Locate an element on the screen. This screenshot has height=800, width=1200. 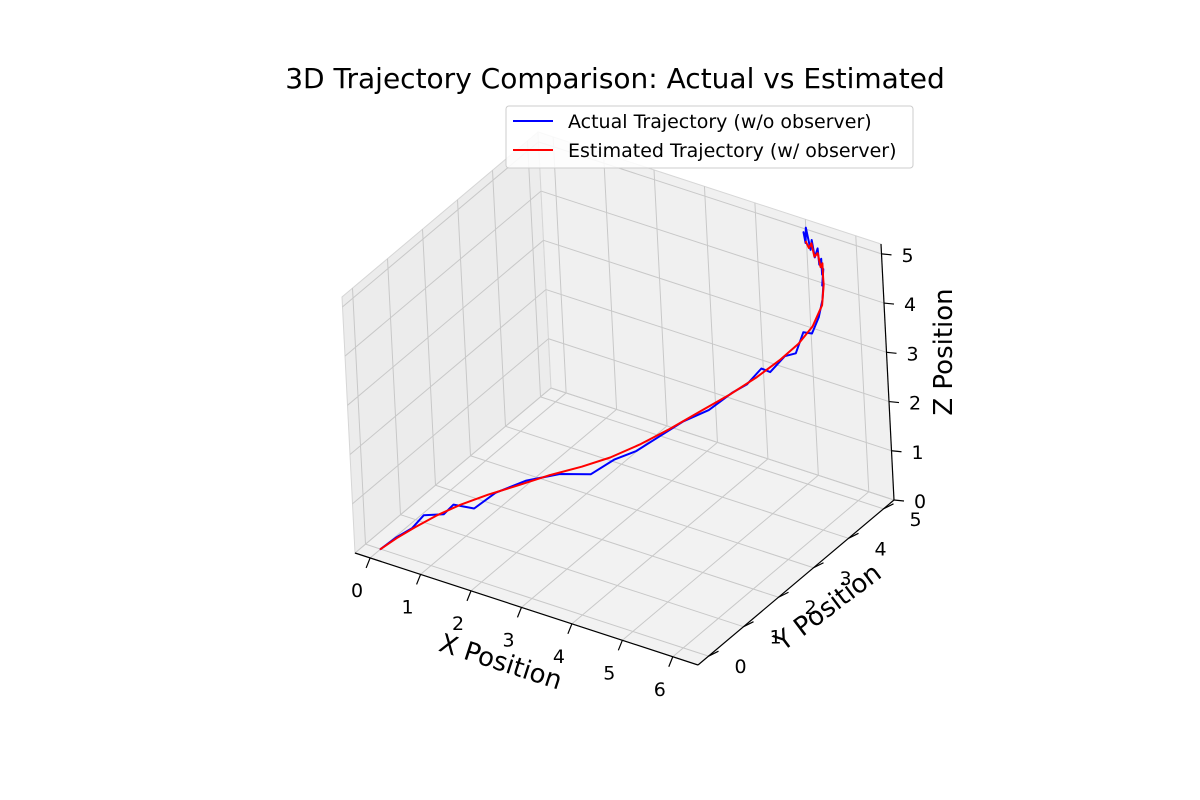
z-tick-label-2: 2 is located at coordinates (915, 404).